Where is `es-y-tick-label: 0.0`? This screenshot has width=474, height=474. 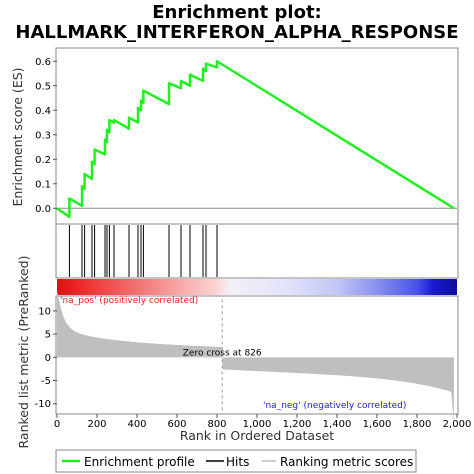
es-y-tick-label: 0.0 is located at coordinates (43, 209).